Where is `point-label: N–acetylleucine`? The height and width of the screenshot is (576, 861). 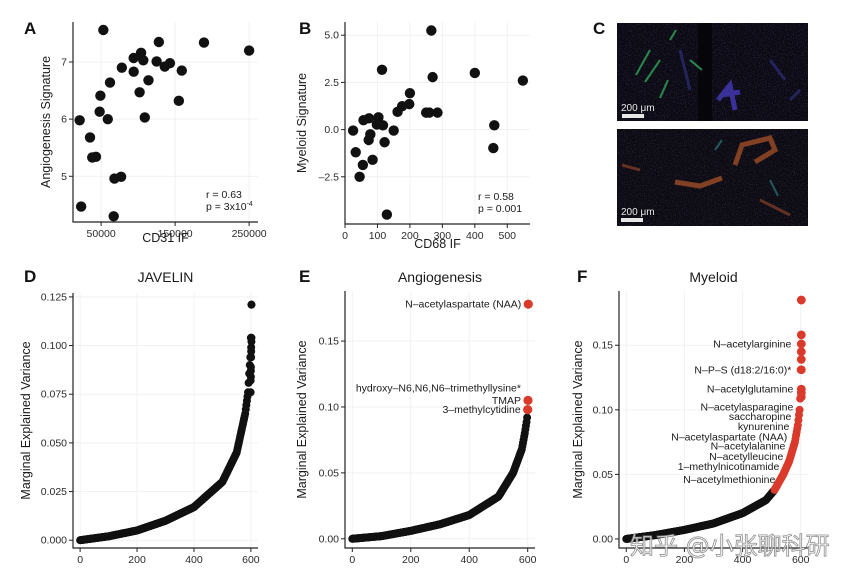 point-label: N–acetylleucine is located at coordinates (746, 457).